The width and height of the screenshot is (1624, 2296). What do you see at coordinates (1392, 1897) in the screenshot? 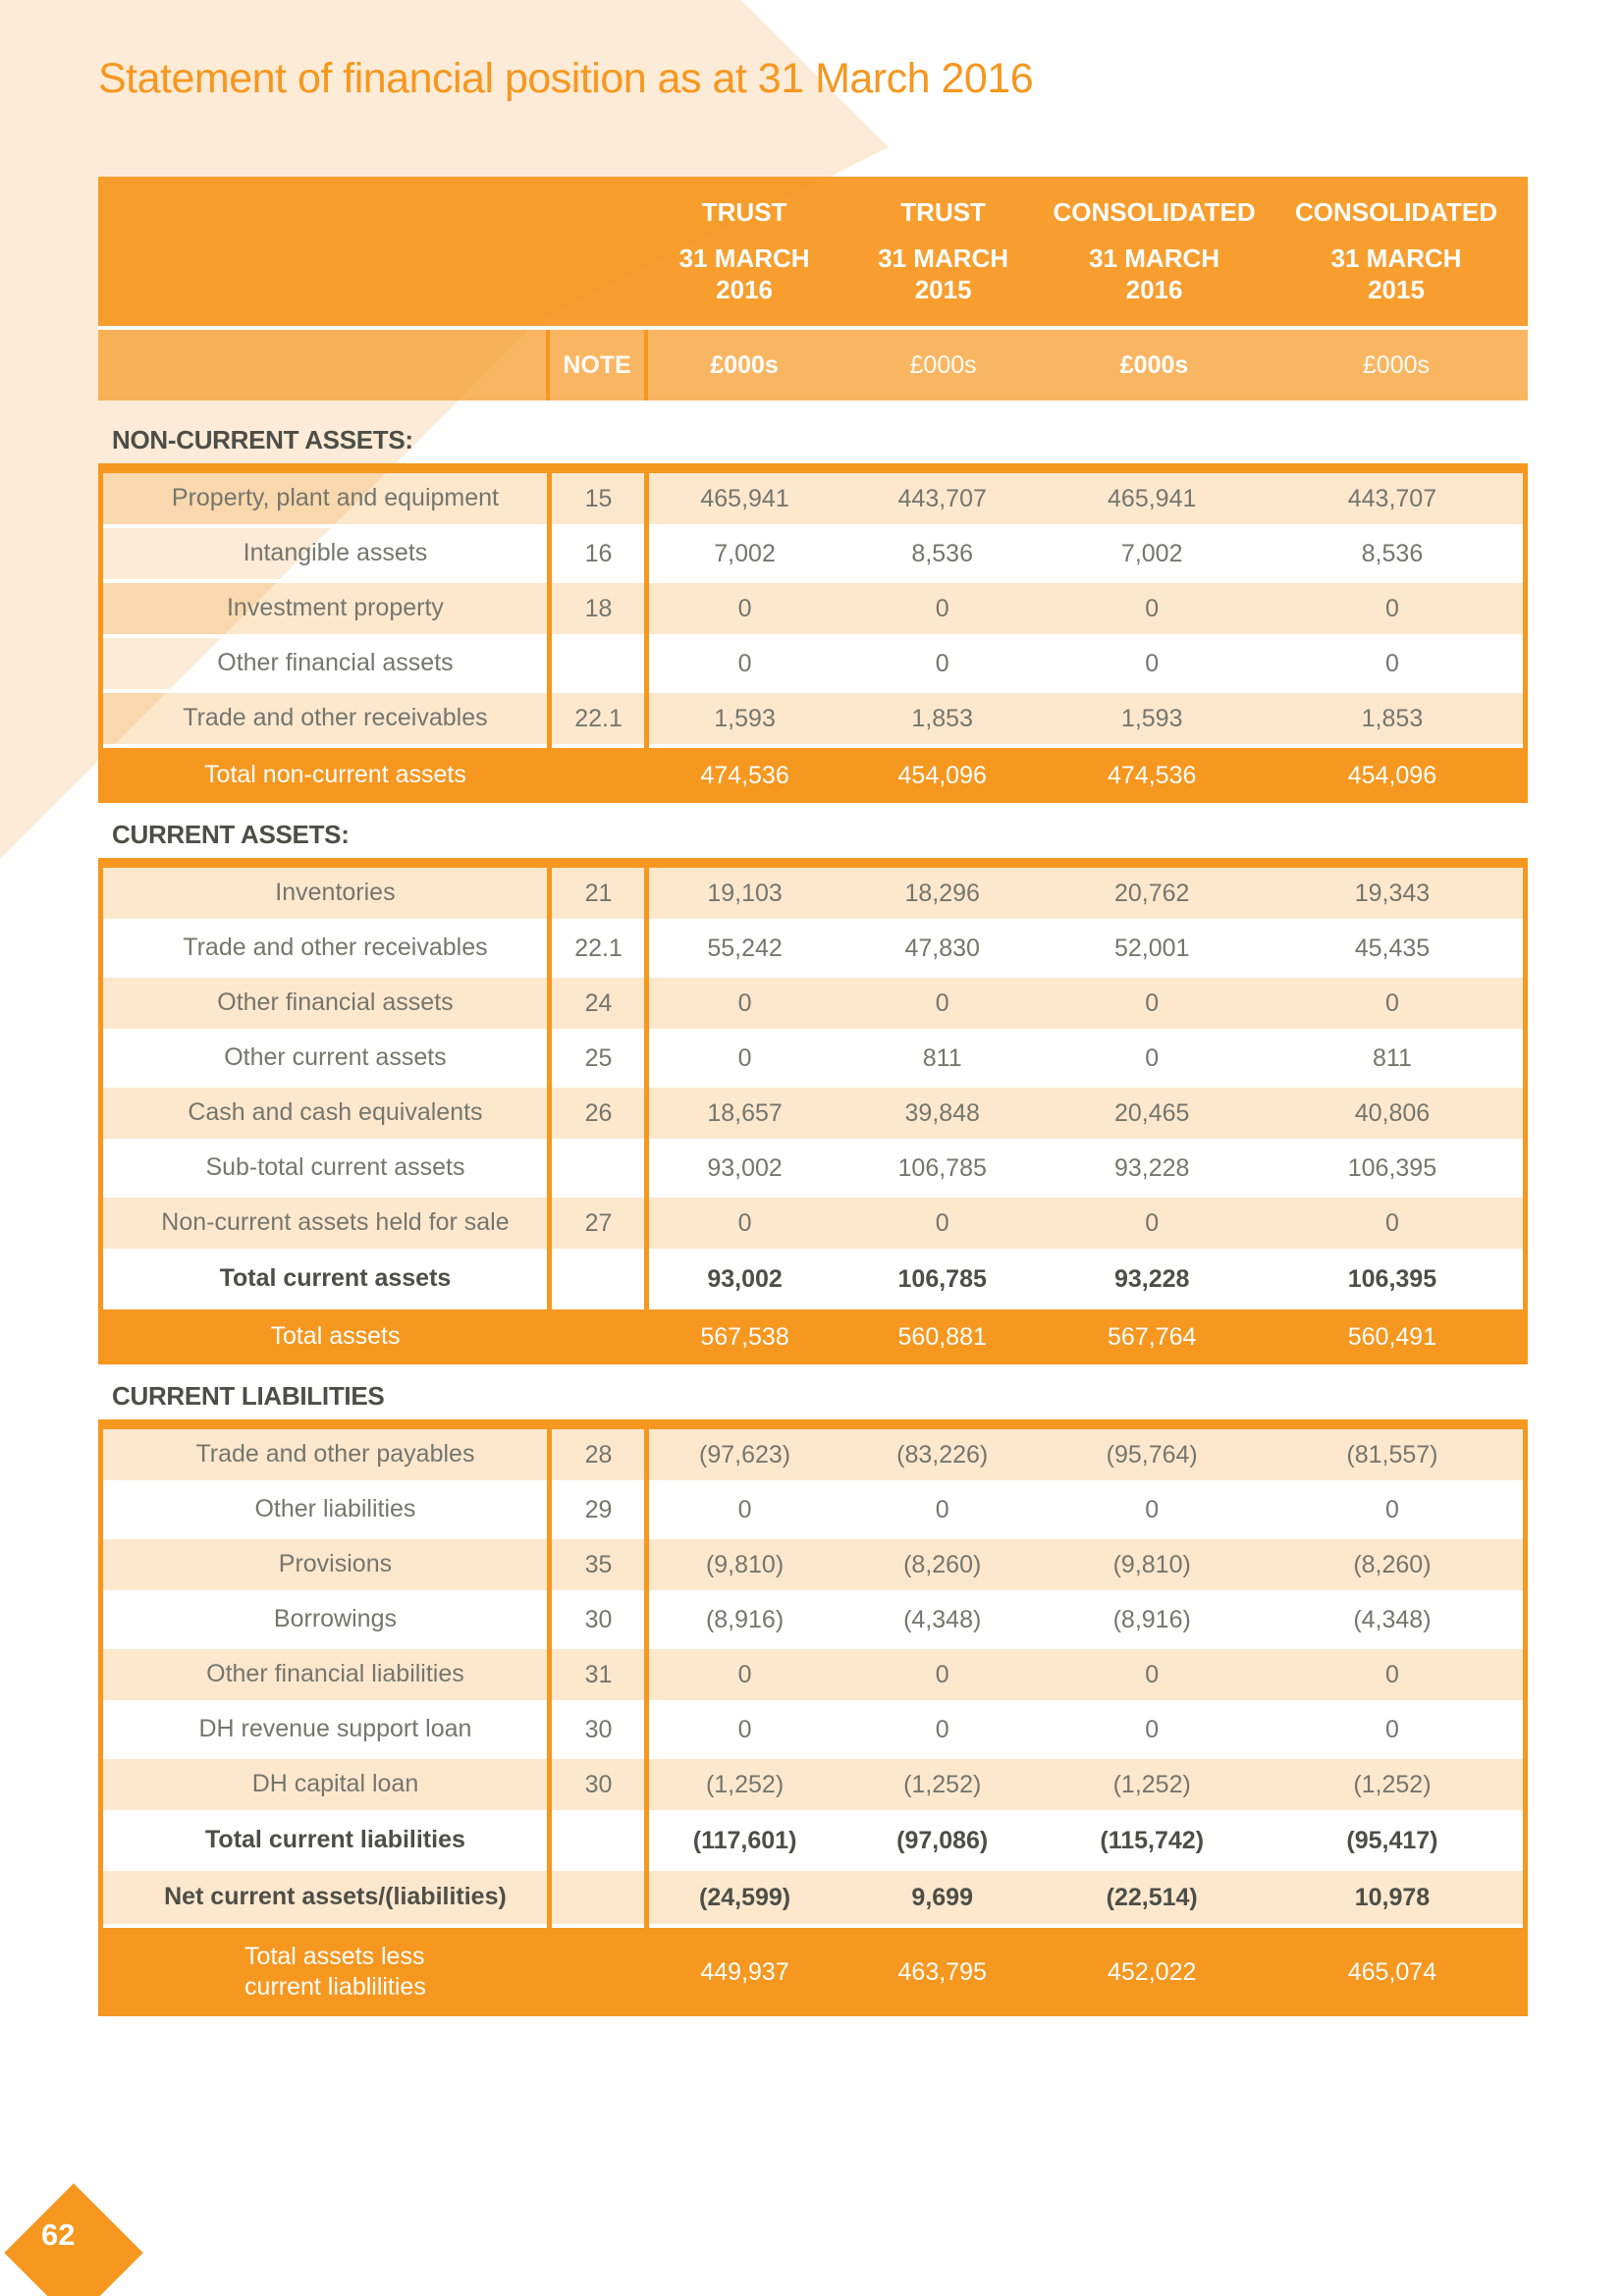
I see `value-cell: 10,978` at bounding box center [1392, 1897].